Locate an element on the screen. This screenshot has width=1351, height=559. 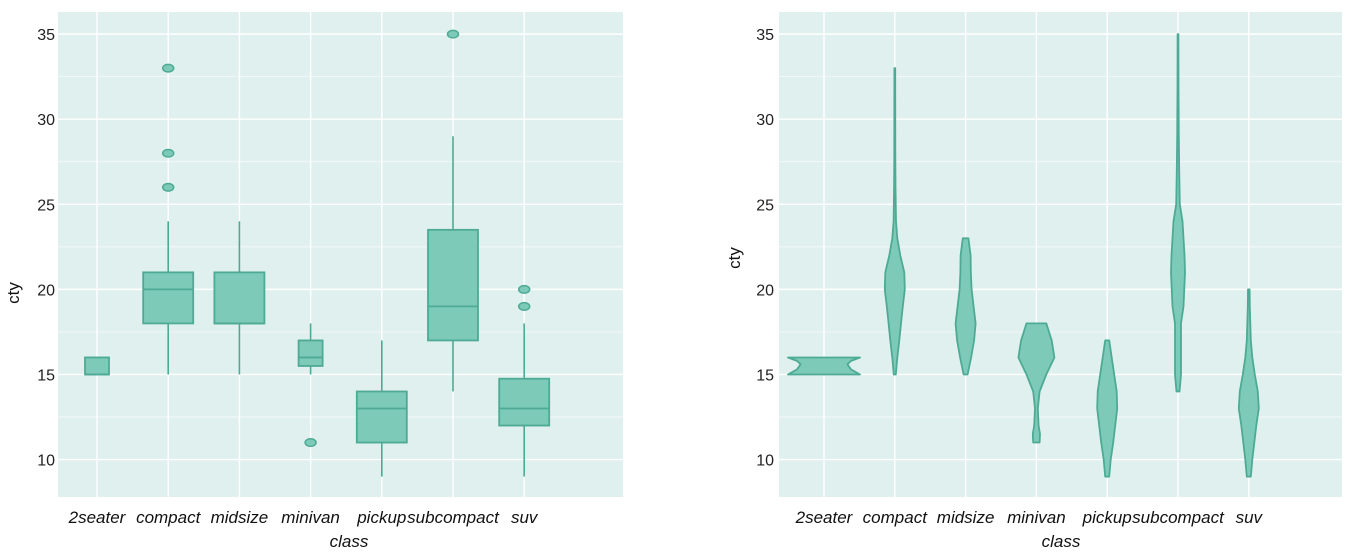
violin-suv is located at coordinates (1248, 383).